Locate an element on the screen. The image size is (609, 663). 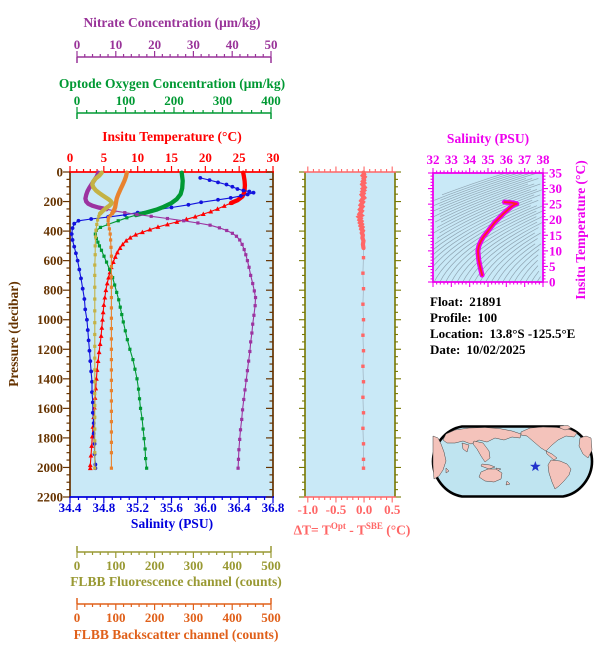
svg-text: -0.5 is located at coordinates (336, 509).